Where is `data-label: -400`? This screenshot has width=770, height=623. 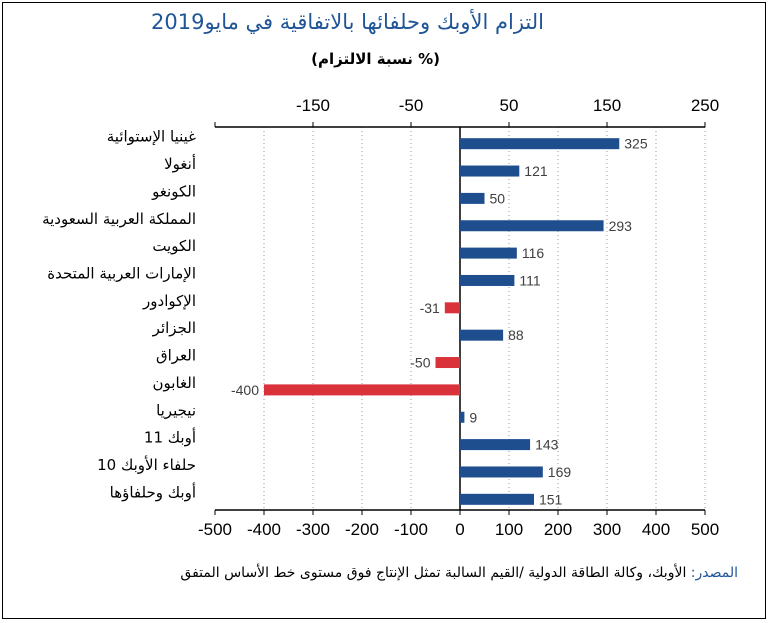 data-label: -400 is located at coordinates (245, 390).